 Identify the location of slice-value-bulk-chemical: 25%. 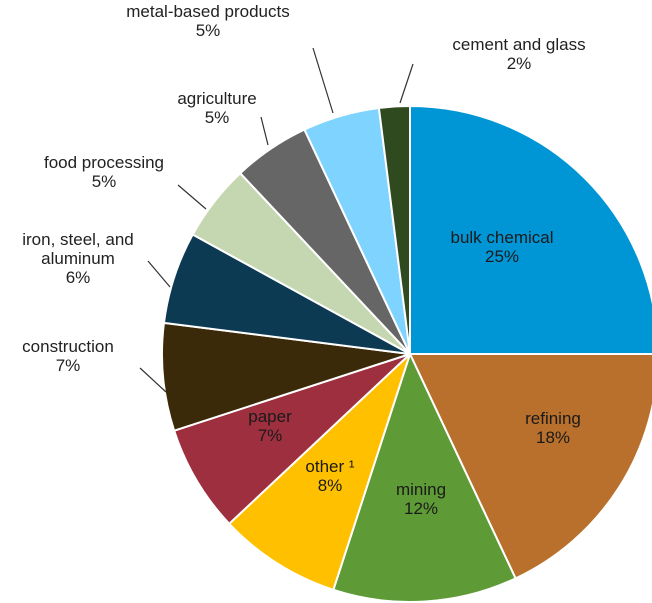
(502, 256).